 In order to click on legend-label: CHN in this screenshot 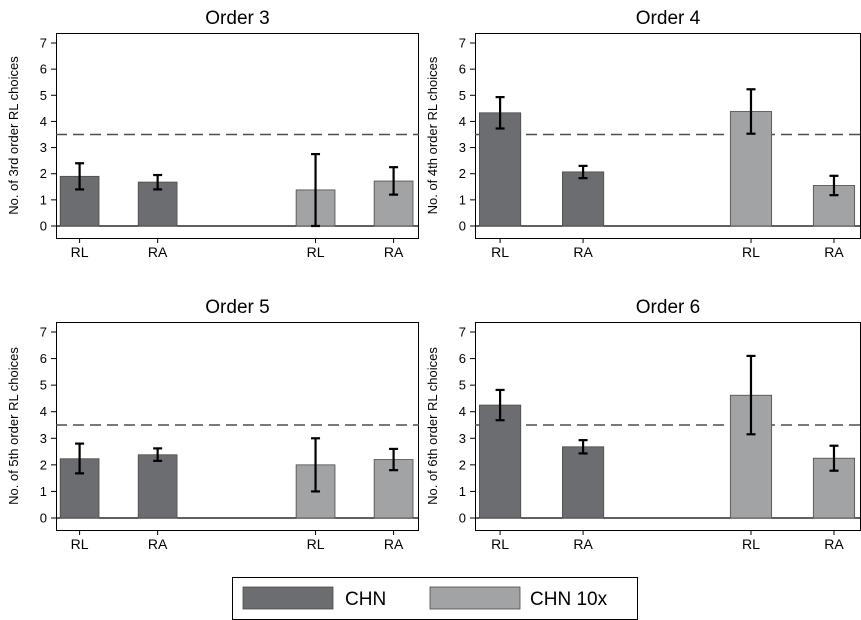, I will do `click(365, 599)`.